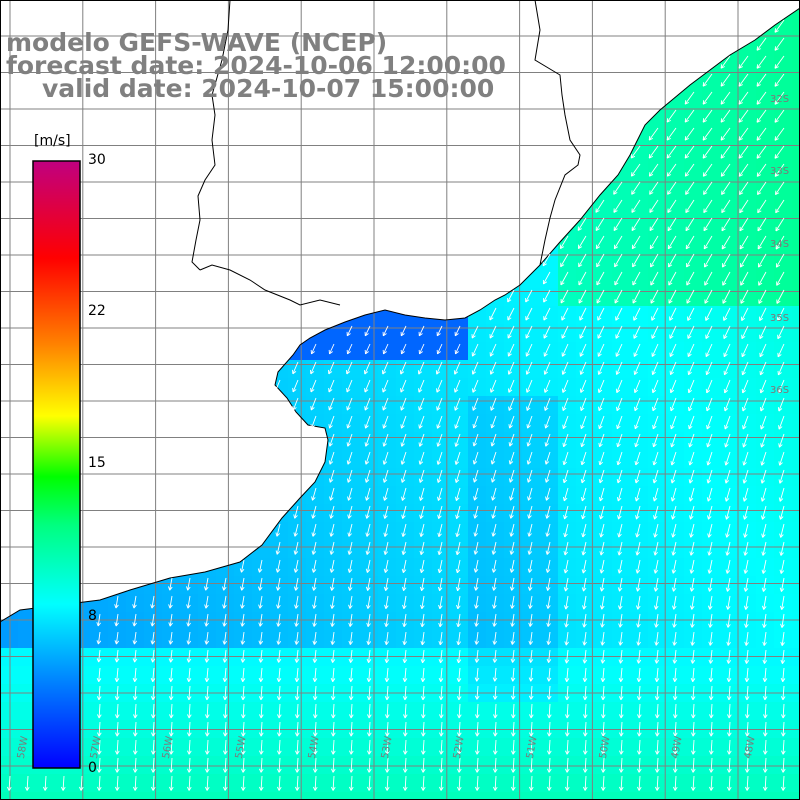  I want to click on valid-date: valid date: 2024-10-07 15:00:00, so click(268, 88).